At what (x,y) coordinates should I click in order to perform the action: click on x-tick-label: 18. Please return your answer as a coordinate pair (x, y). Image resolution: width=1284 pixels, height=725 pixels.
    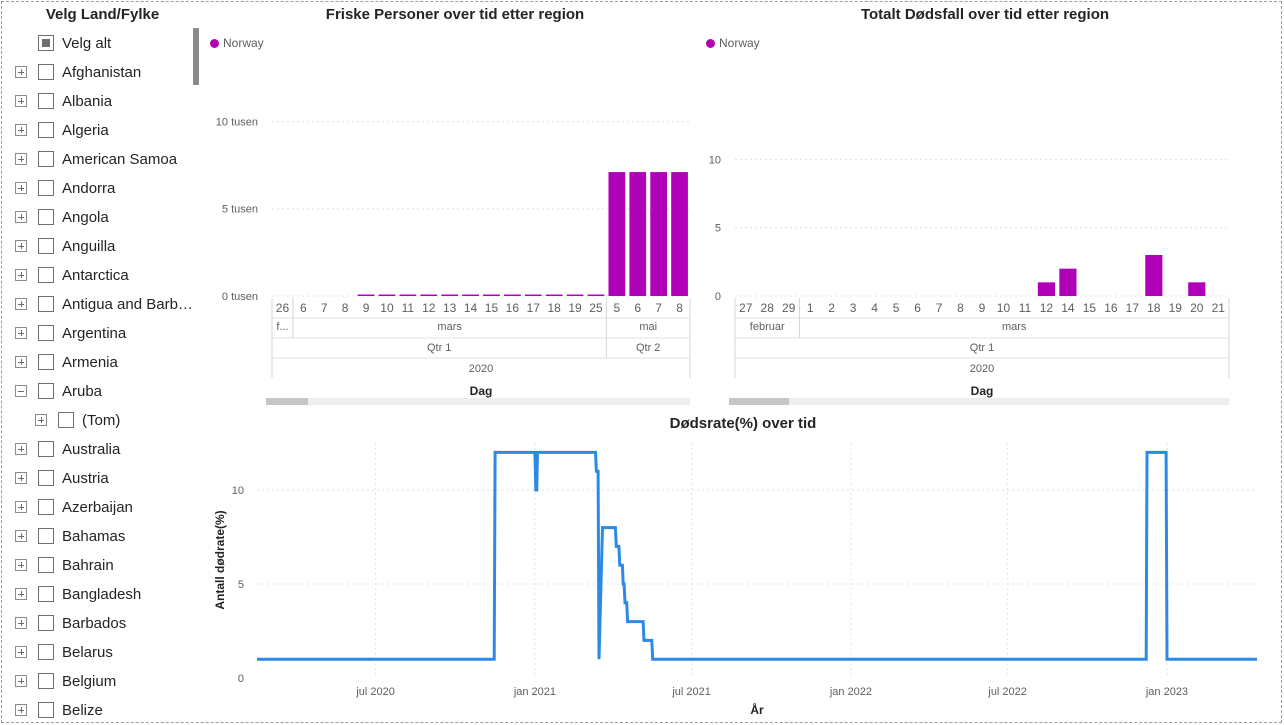
    Looking at the image, I should click on (1154, 308).